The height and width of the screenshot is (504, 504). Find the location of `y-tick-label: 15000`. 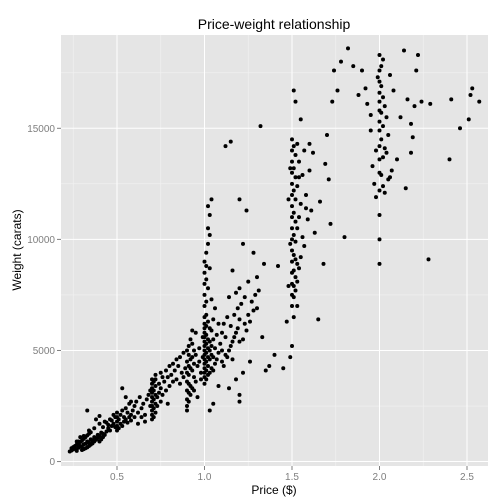

y-tick-label: 15000 is located at coordinates (41, 129).